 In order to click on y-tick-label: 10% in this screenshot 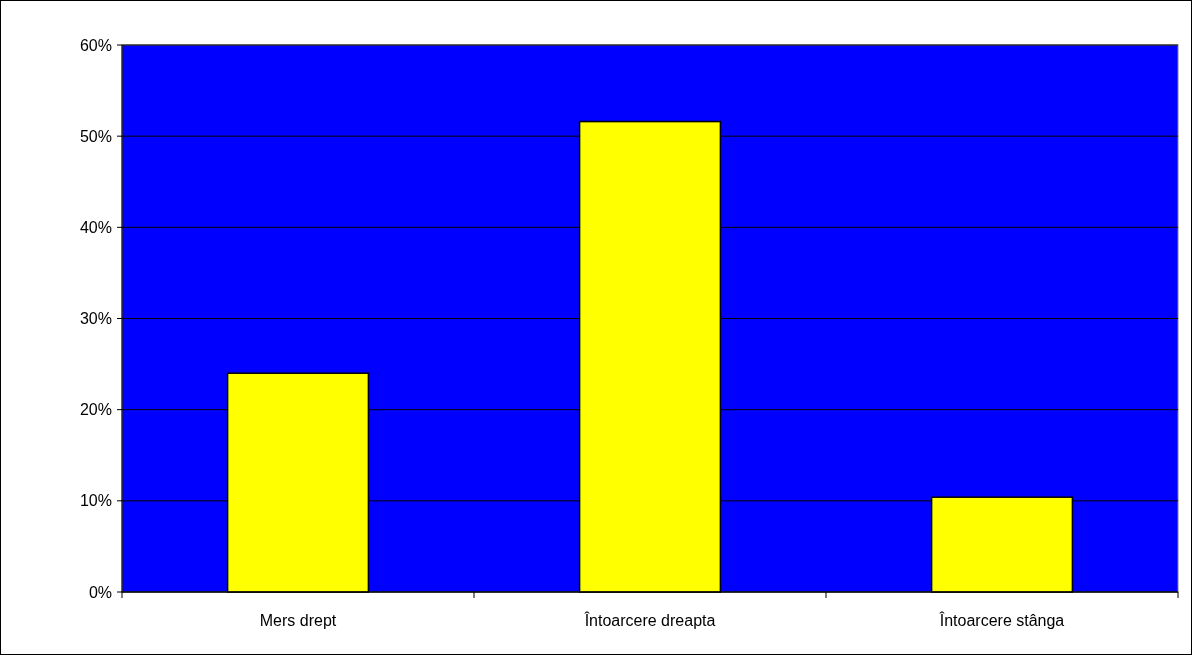, I will do `click(95, 501)`.